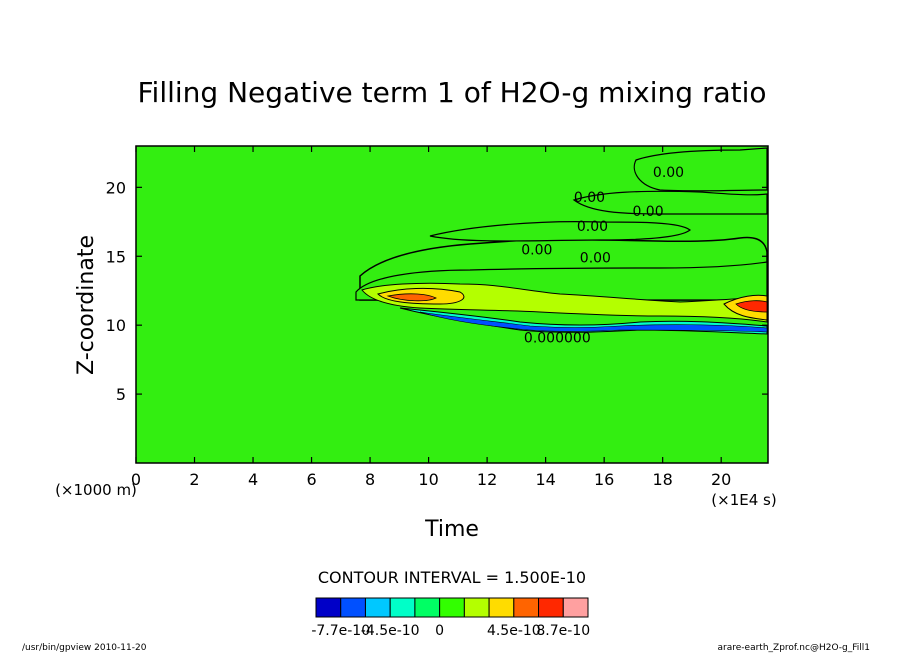 This screenshot has width=904, height=658. I want to click on contour-region-upper-top, so click(700, 169).